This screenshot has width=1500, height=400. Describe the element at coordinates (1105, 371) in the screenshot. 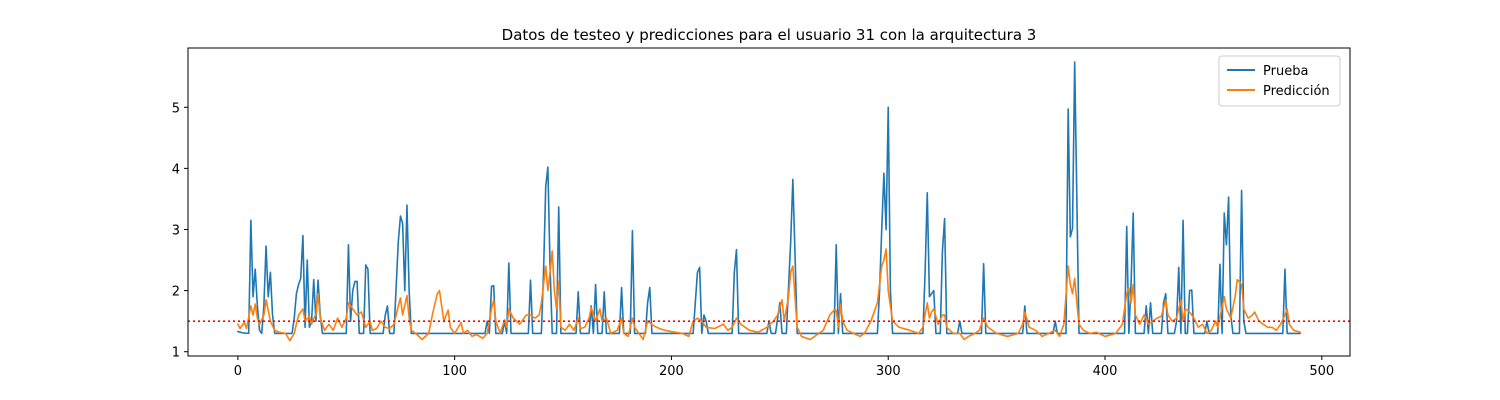

I see `x-tick-label: 400` at that location.